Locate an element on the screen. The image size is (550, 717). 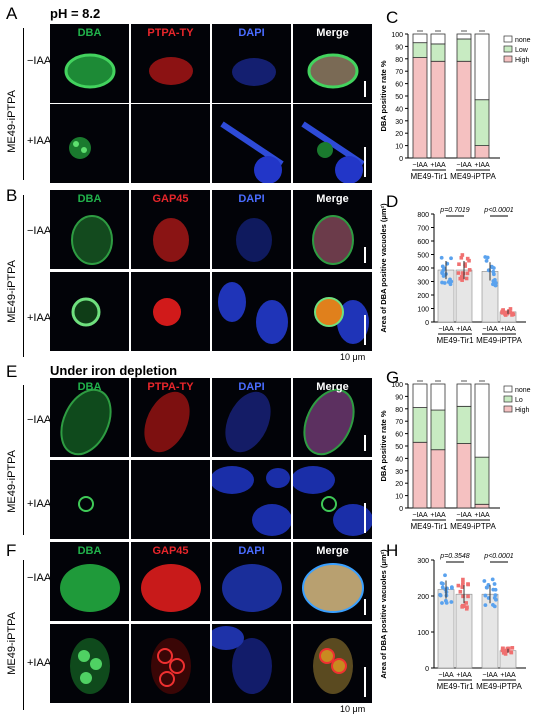
y-tick-label: 700 is located at coordinates (423, 229).